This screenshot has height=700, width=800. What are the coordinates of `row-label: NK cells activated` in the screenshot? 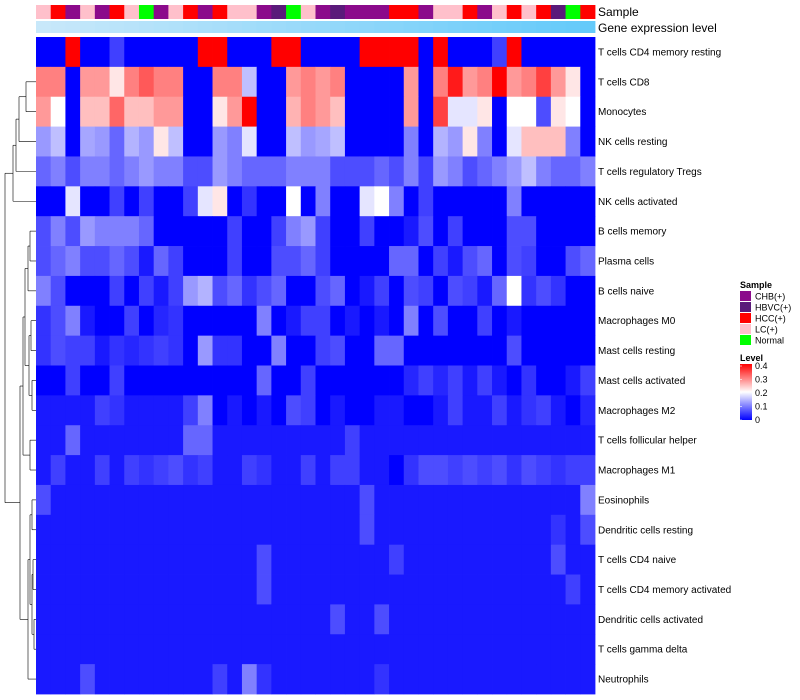 It's located at (637, 202).